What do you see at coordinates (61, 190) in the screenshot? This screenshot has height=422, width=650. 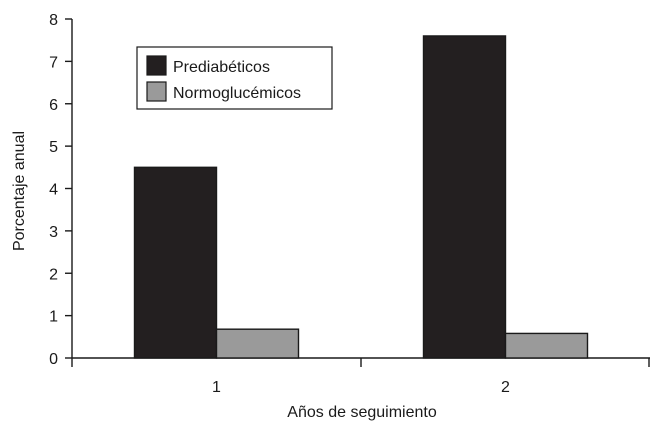 I see `y-axis: 0 1 2 3 4 5 6 7 8` at bounding box center [61, 190].